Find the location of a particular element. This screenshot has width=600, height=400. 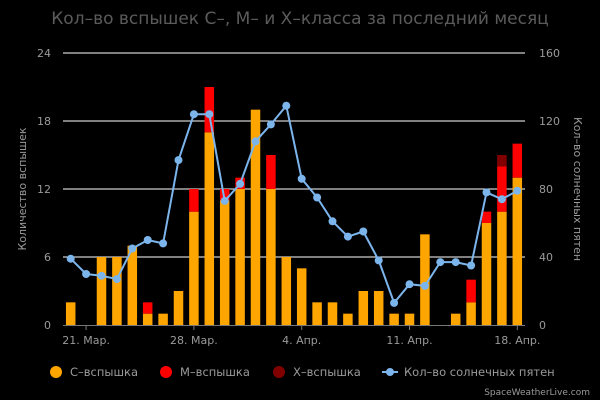

legend-label: C–вспышка is located at coordinates (104, 372).